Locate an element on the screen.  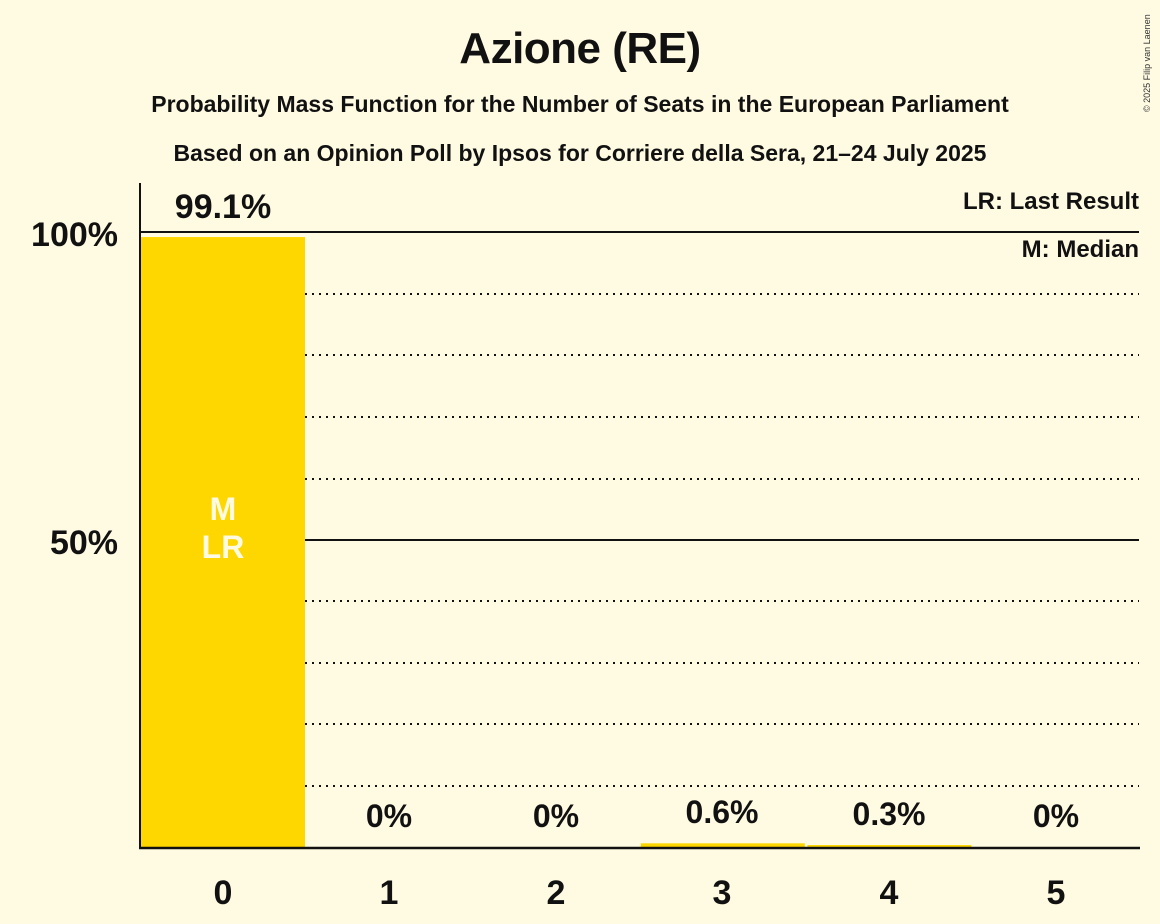
y-tick-100: 100% is located at coordinates (74, 235).